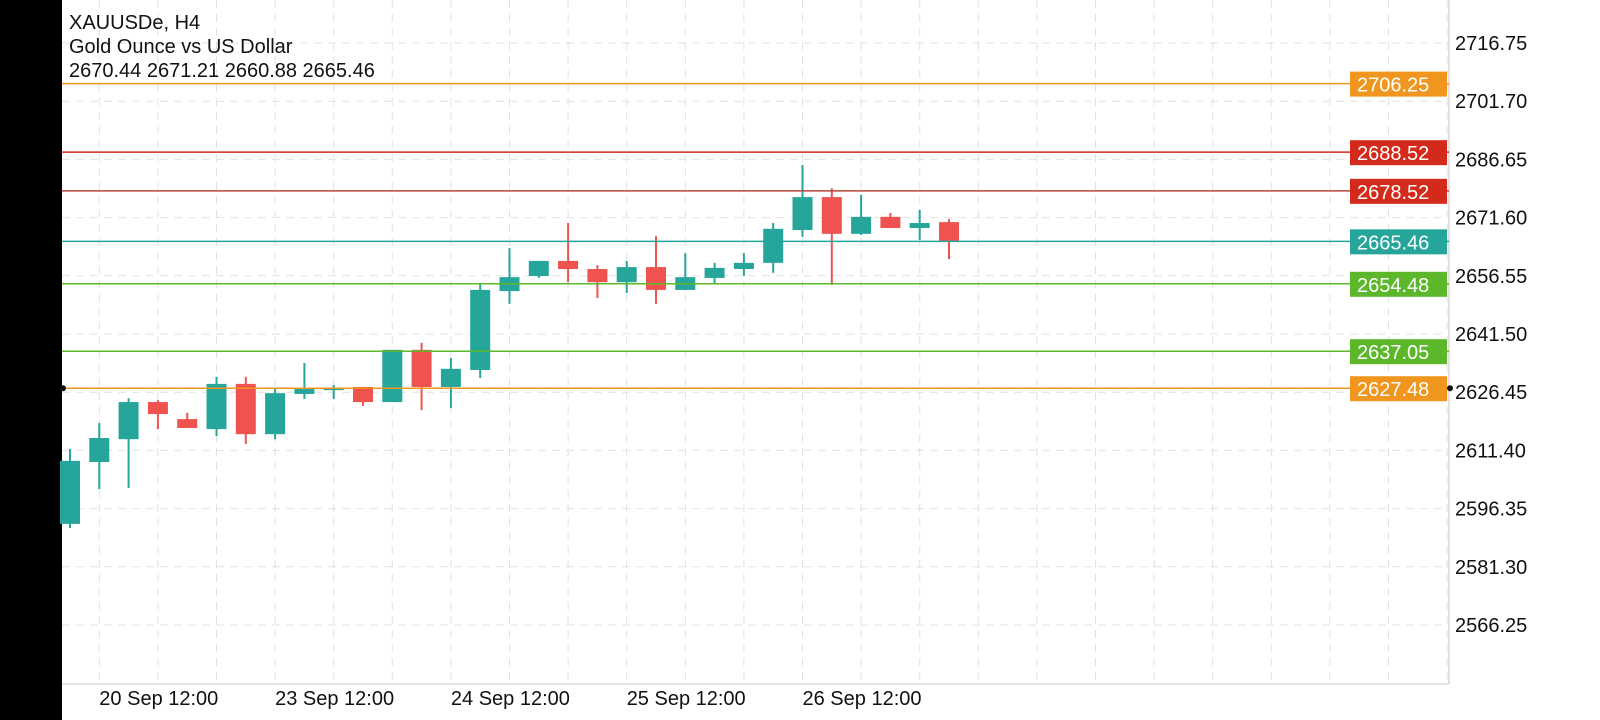 The image size is (1600, 720). What do you see at coordinates (63, 388) in the screenshot?
I see `level-handle-left` at bounding box center [63, 388].